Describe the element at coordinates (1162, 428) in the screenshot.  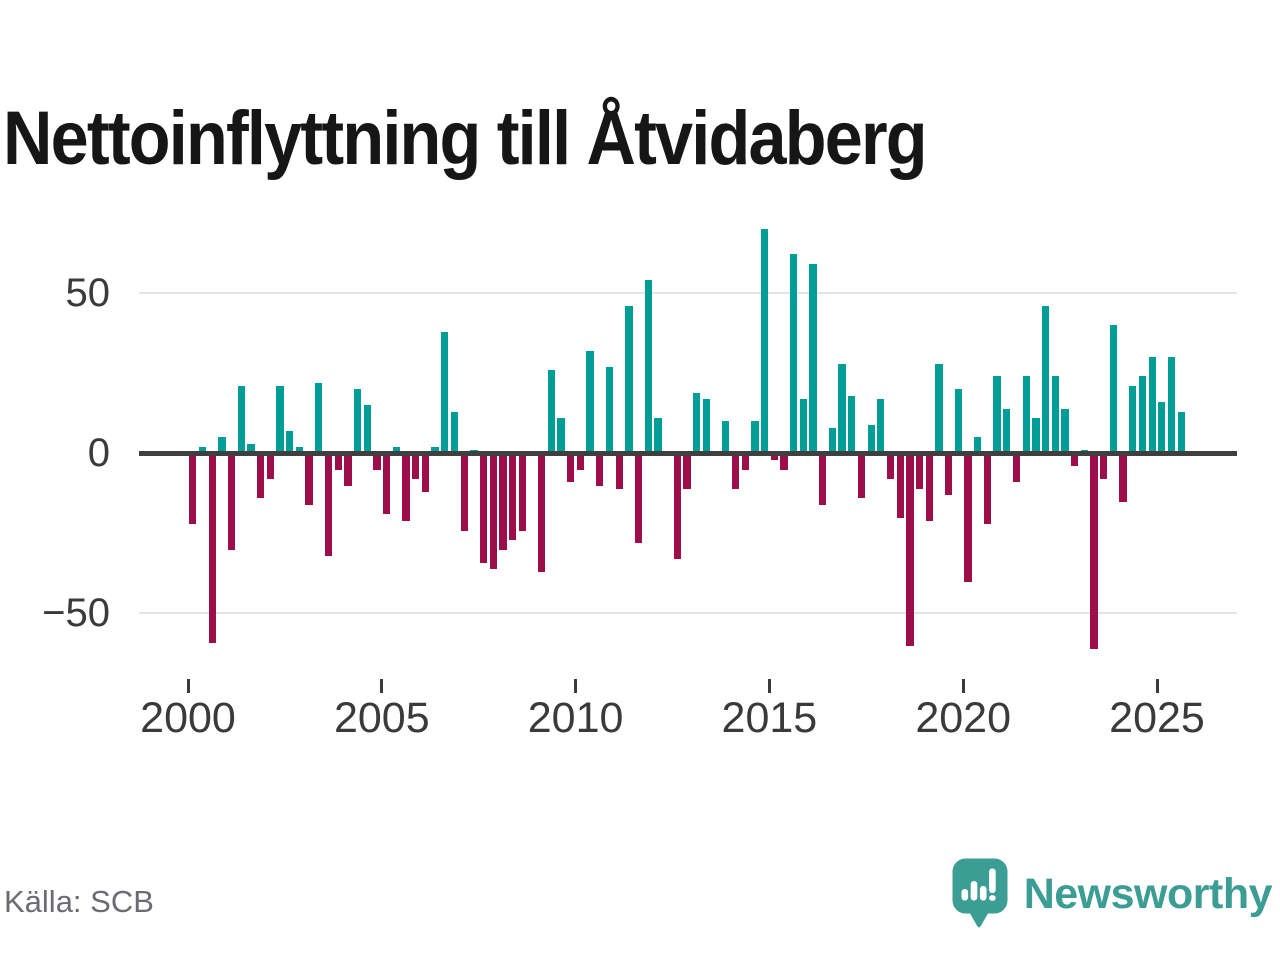
I see `bar-2025Q1` at that location.